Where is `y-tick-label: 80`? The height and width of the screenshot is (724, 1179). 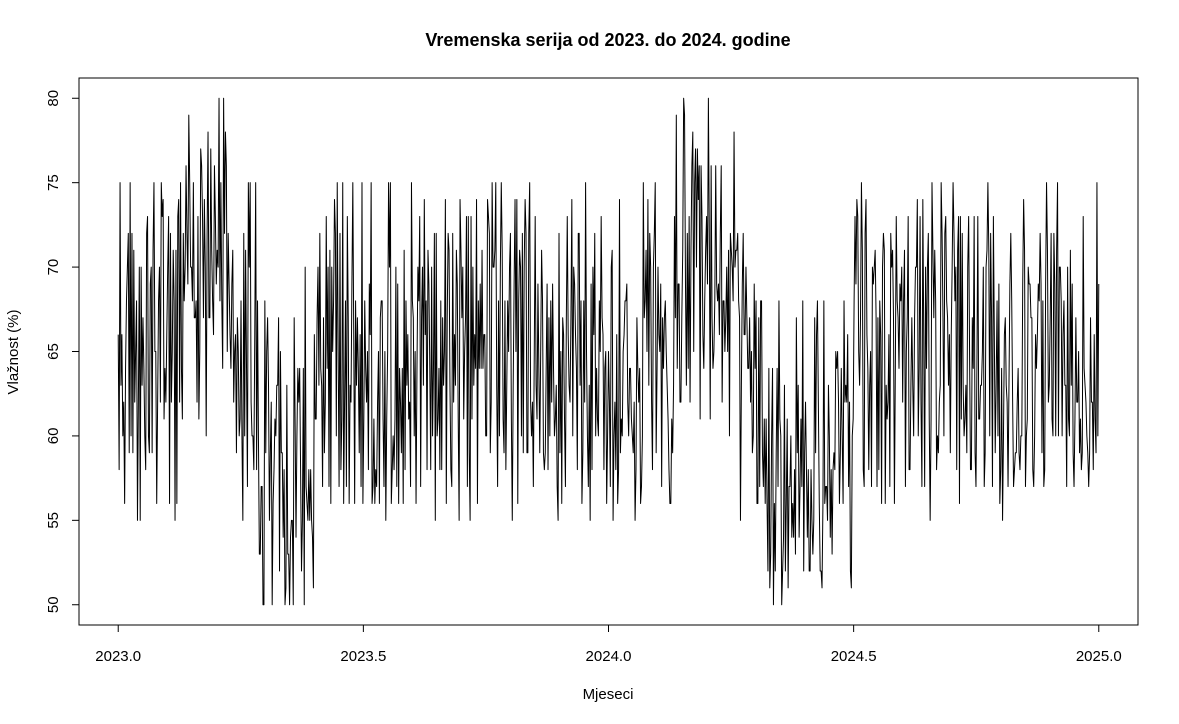
y-tick-label: 80 is located at coordinates (53, 98).